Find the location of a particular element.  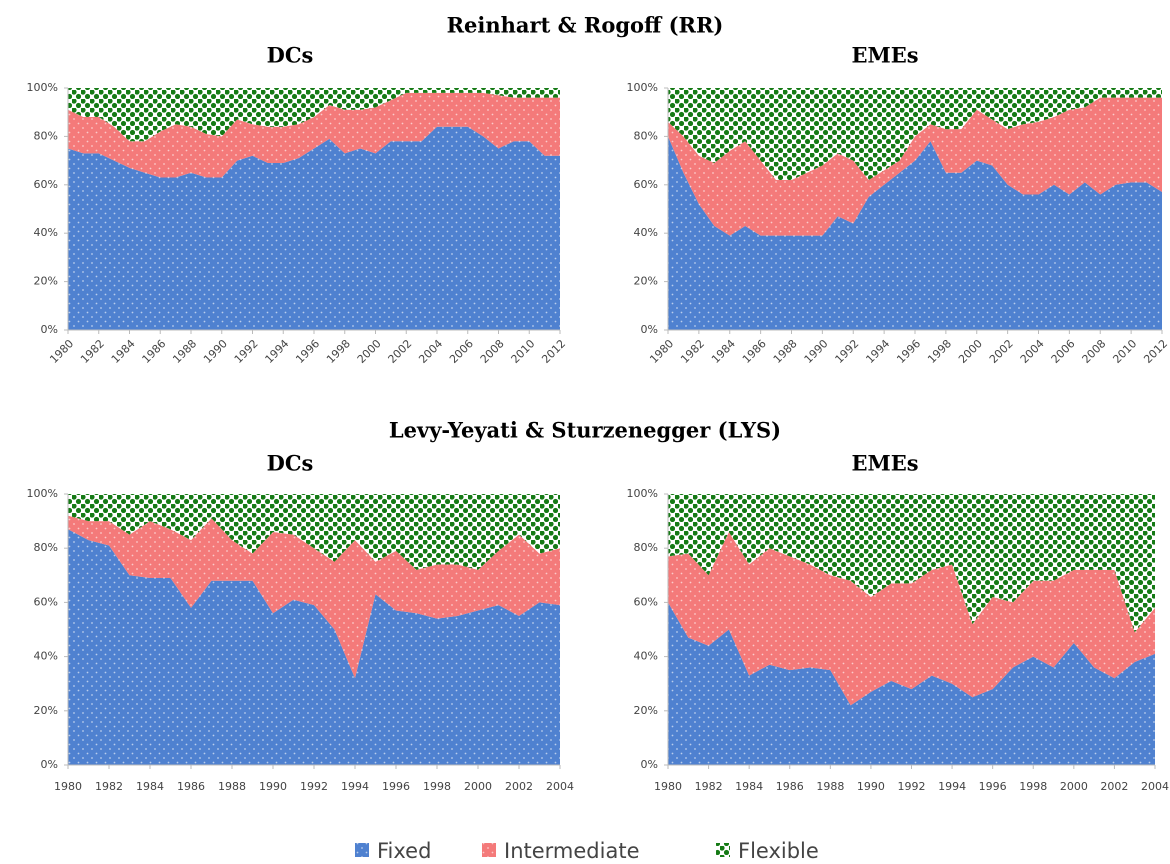

legend-label: Intermediate is located at coordinates (572, 851).